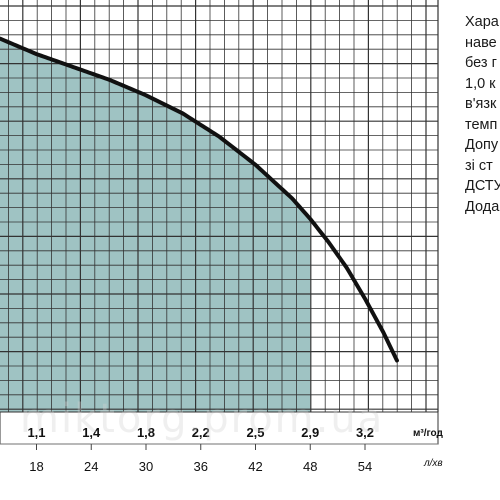  What do you see at coordinates (91, 432) in the screenshot?
I see `secondary-tick-label: 1,4` at bounding box center [91, 432].